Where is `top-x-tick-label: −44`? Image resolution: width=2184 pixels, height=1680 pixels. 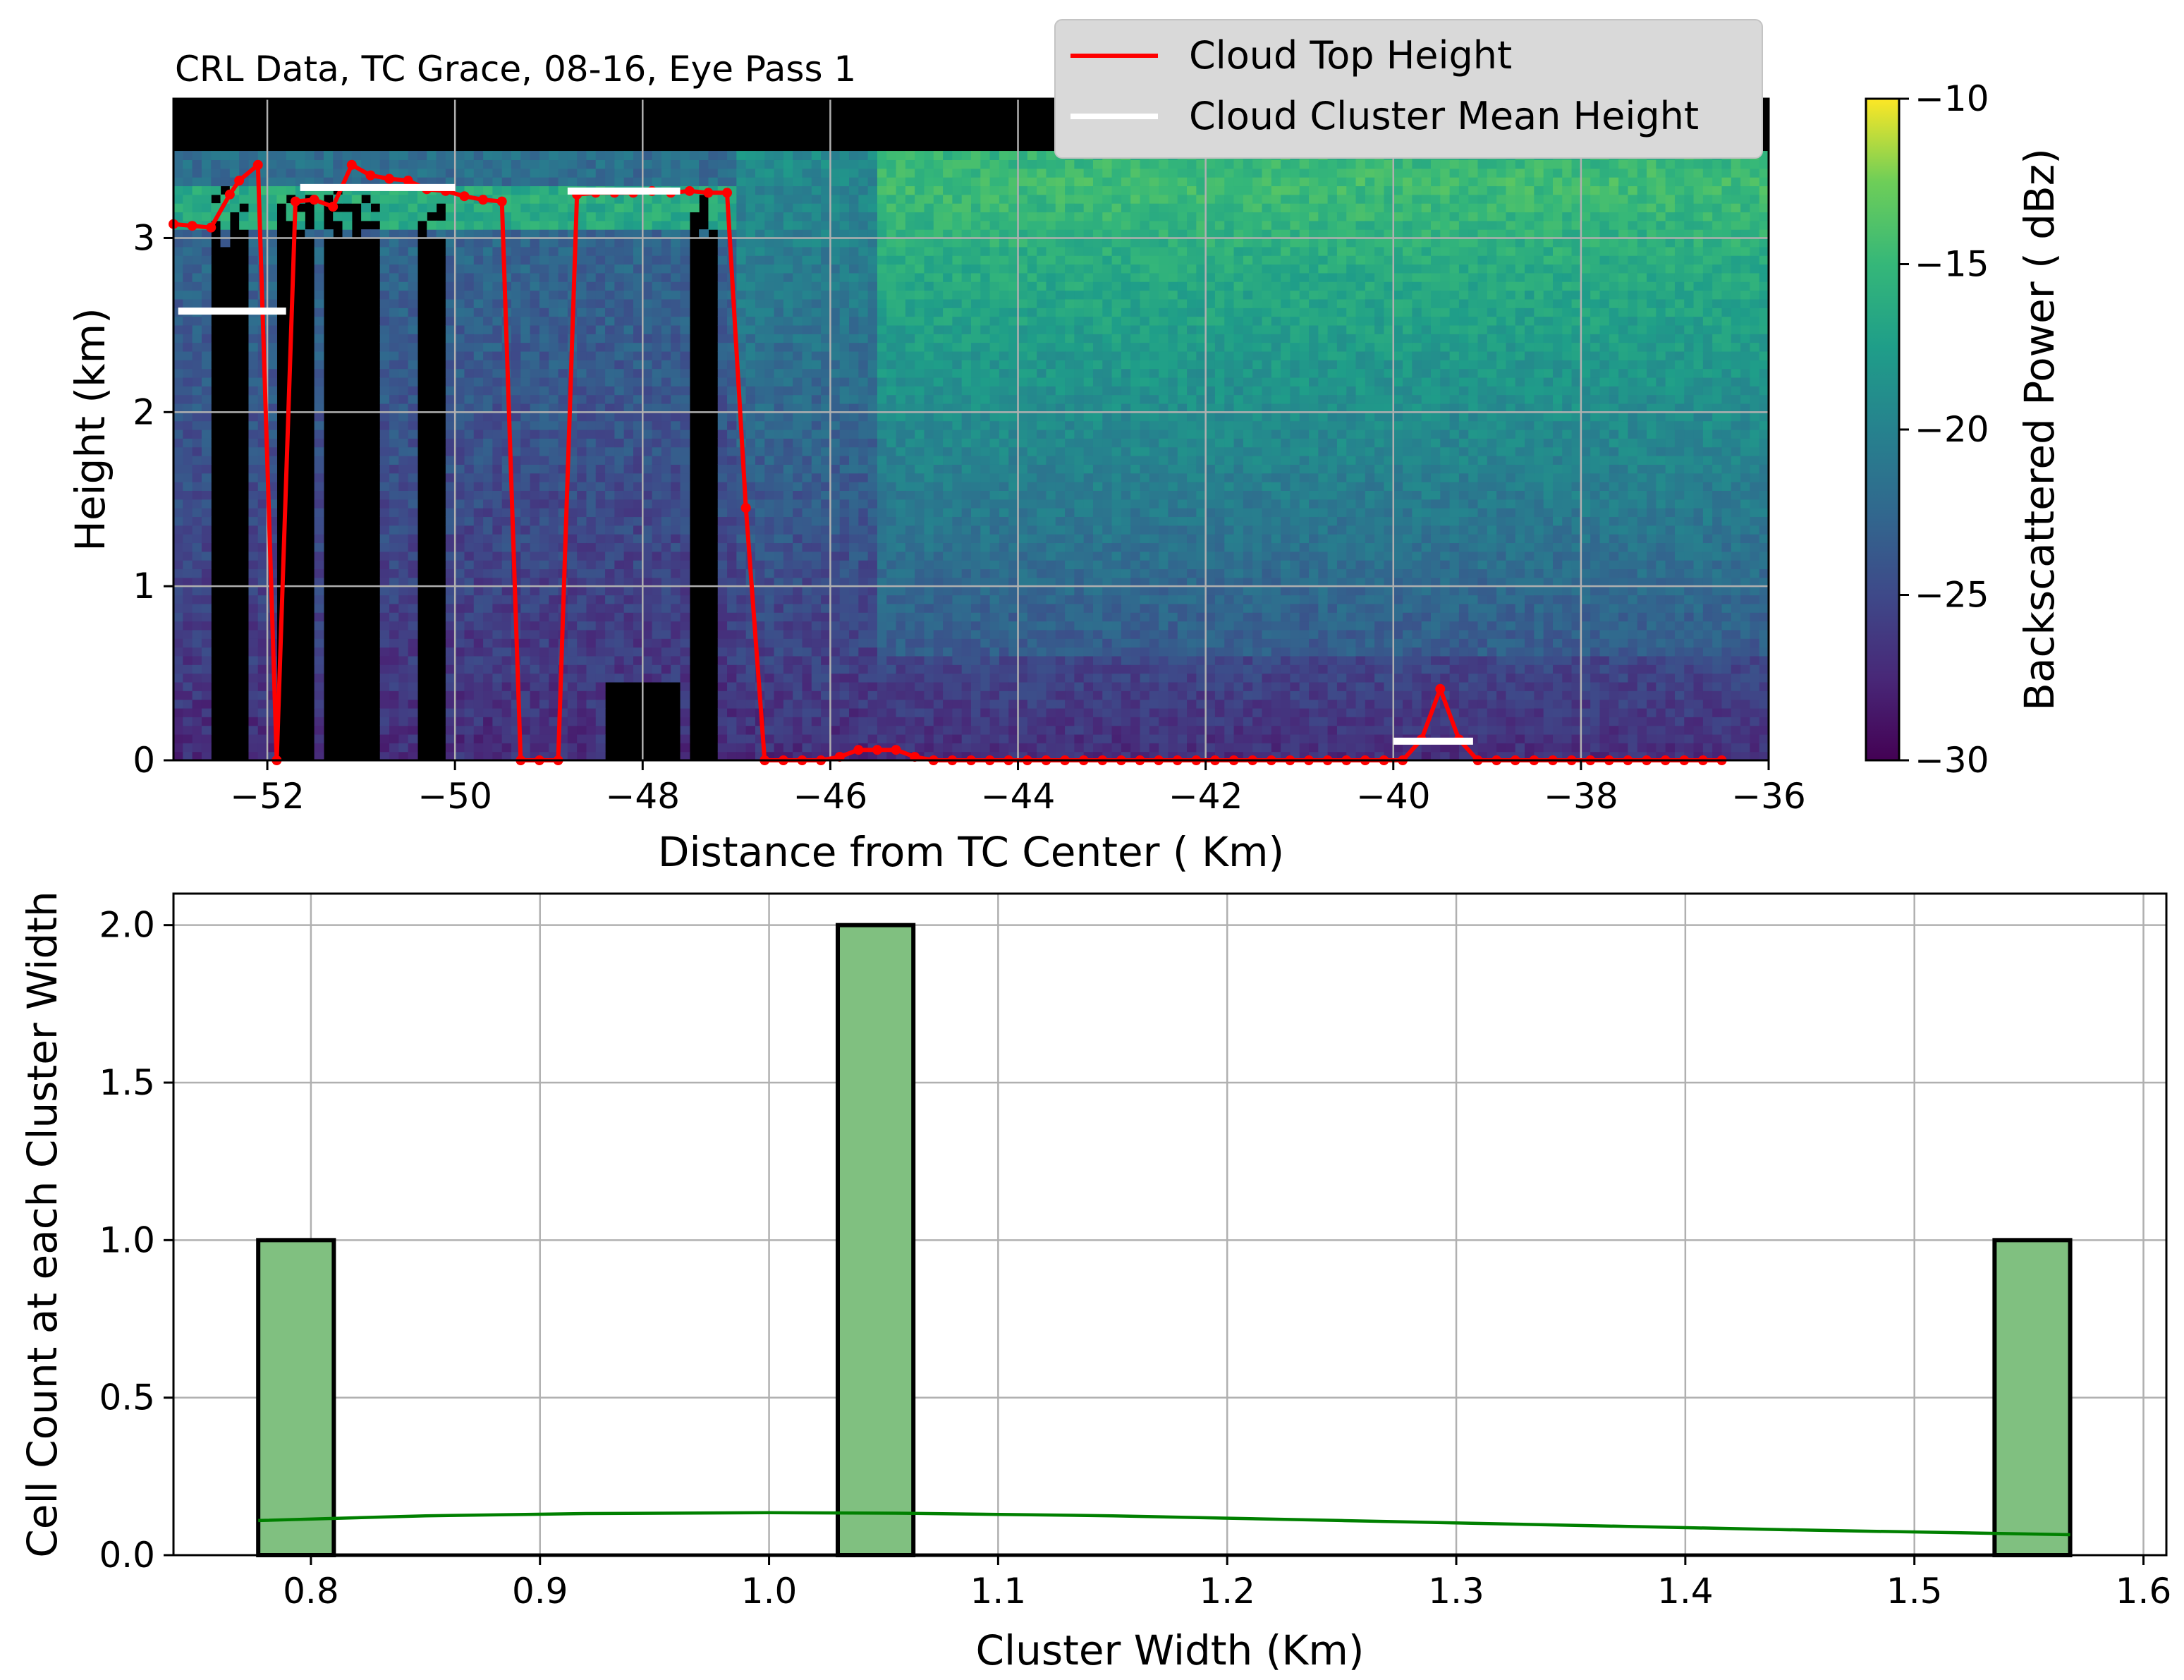
top-x-tick-label: −44 is located at coordinates (1018, 796).